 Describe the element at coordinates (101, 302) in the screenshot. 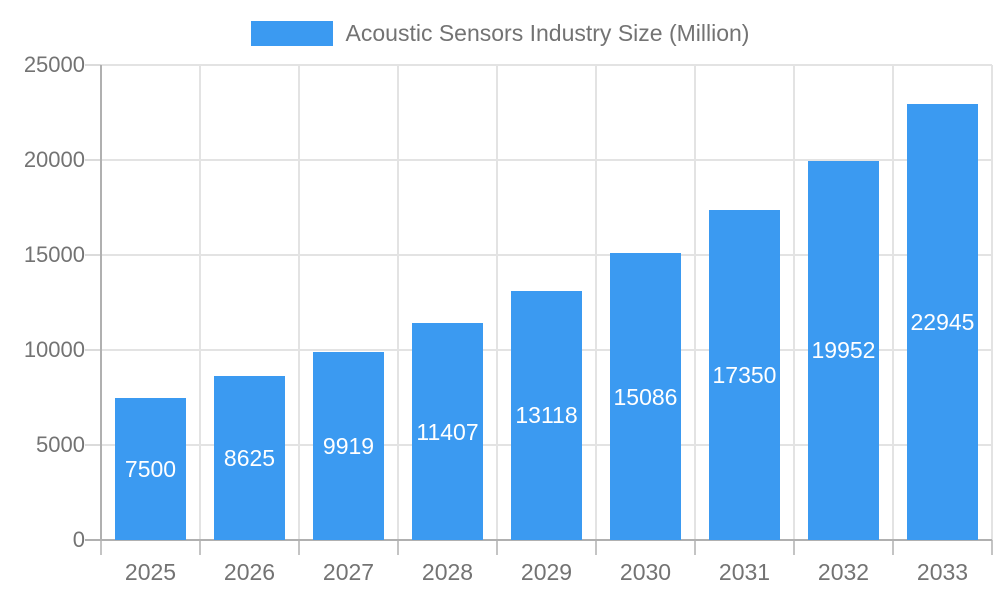

I see `y-axis-line` at that location.